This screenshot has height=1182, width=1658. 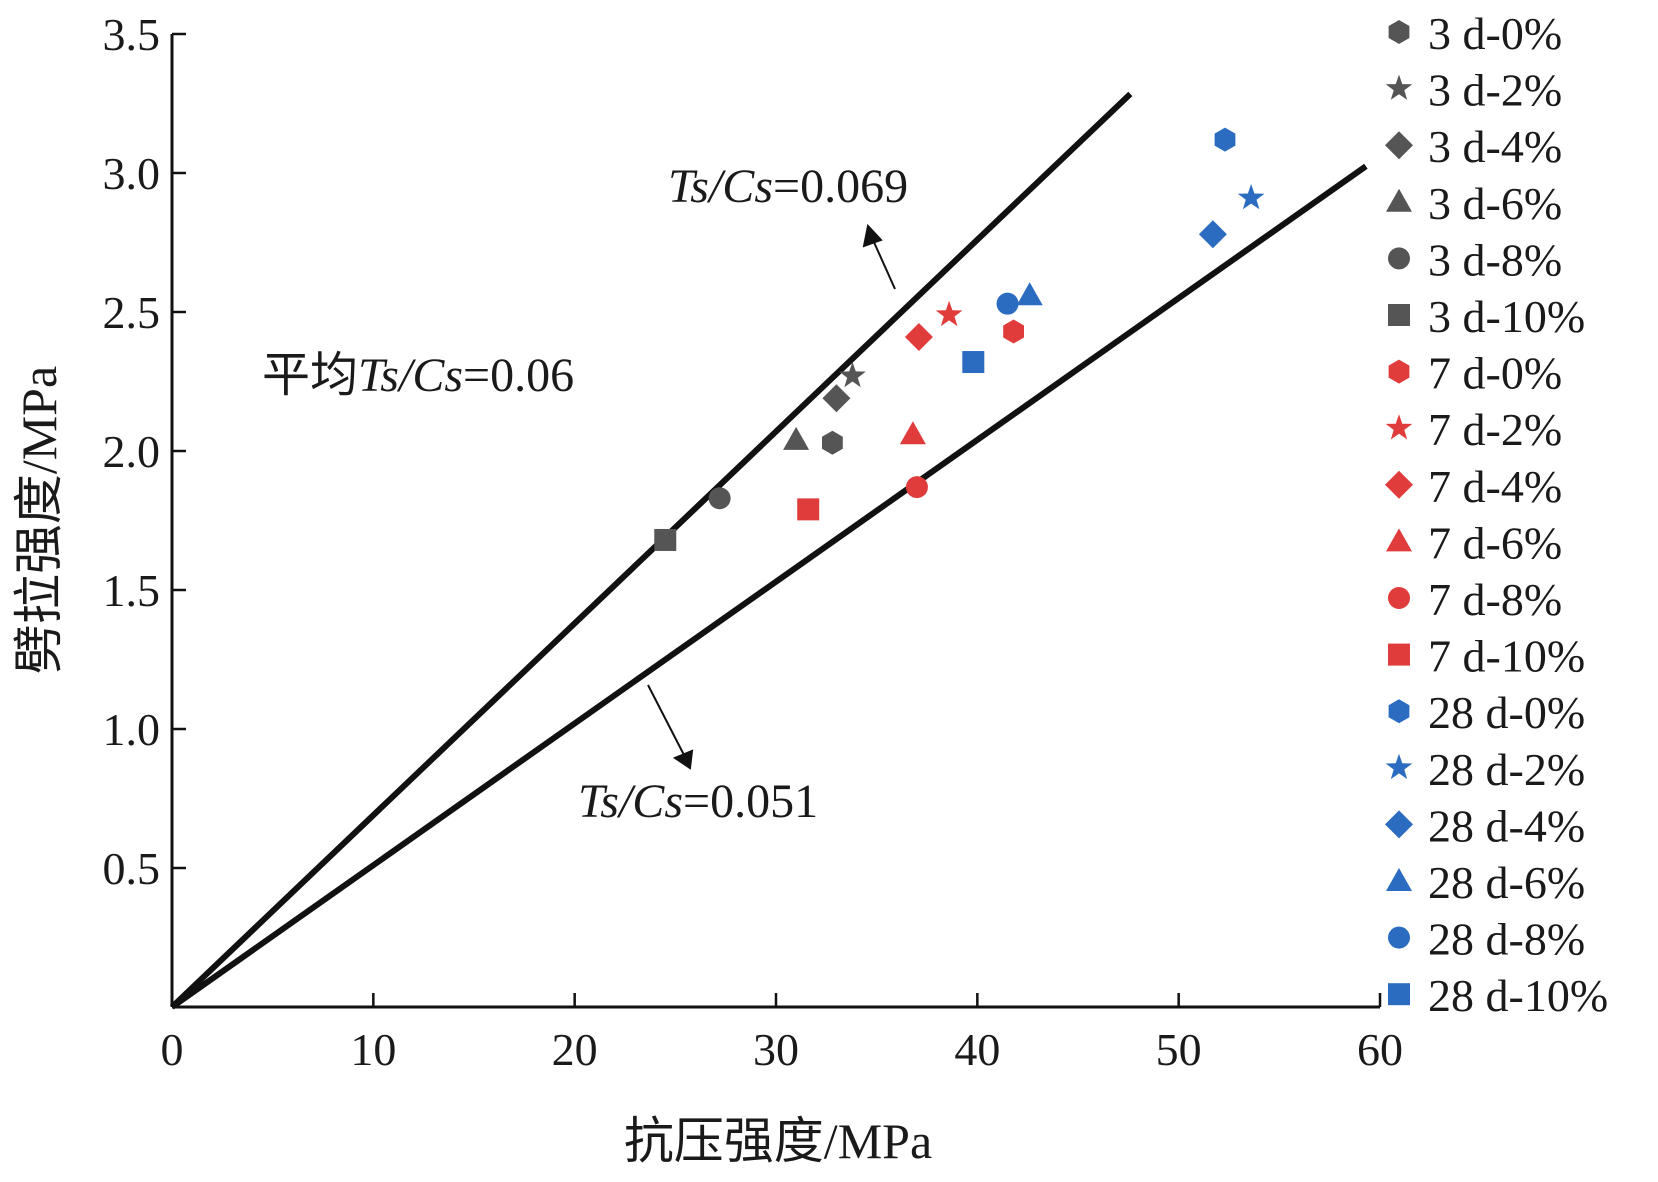 I want to click on legend-label: 7 d-2%, so click(x=1495, y=429).